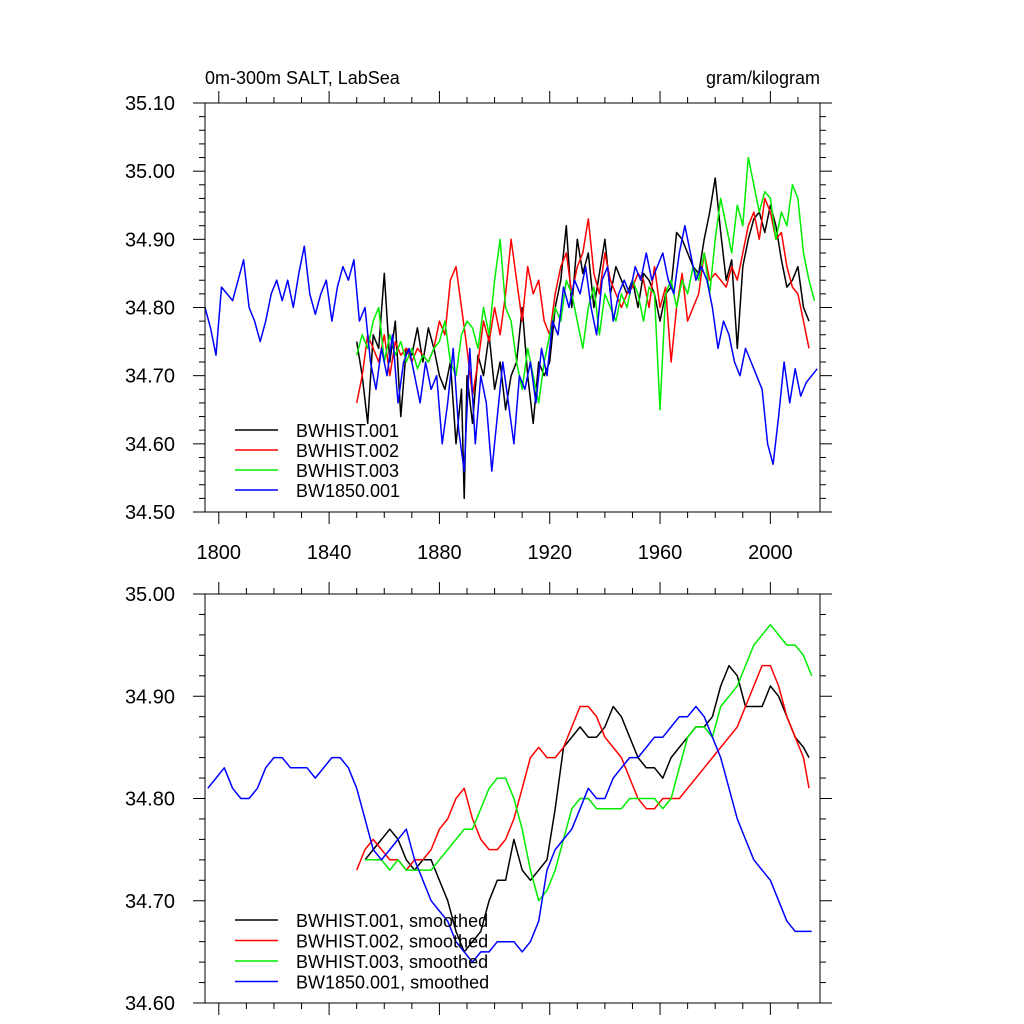 Image resolution: width=1024 pixels, height=1024 pixels. I want to click on x-tick-label: 1960, so click(660, 553).